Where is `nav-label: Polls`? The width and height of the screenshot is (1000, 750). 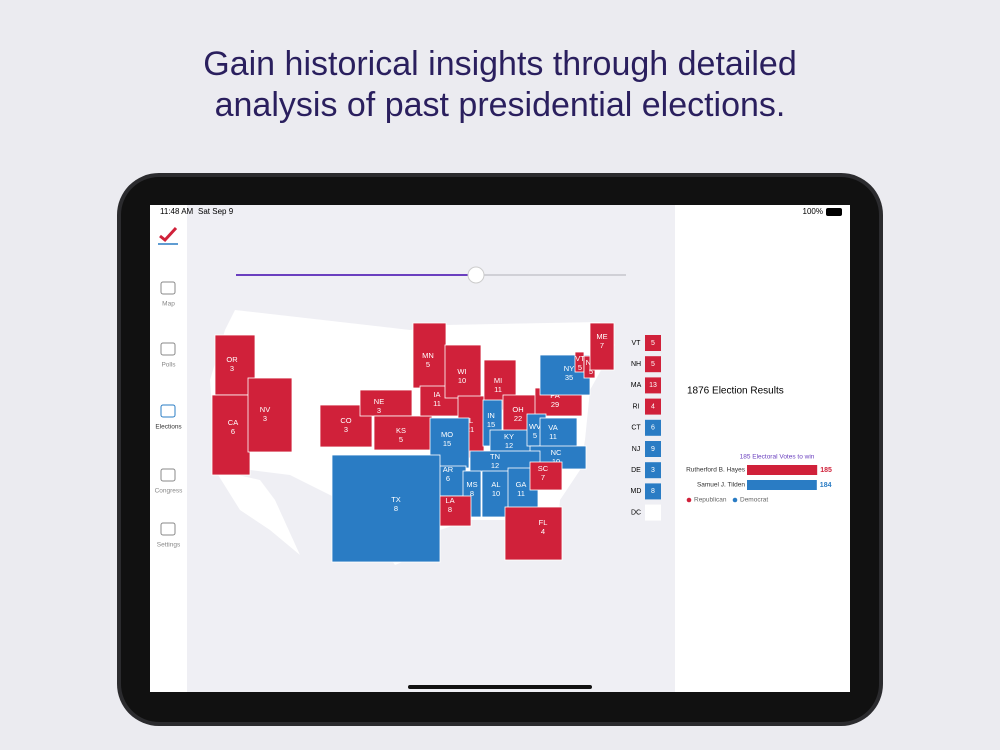
nav-label: Polls is located at coordinates (168, 365).